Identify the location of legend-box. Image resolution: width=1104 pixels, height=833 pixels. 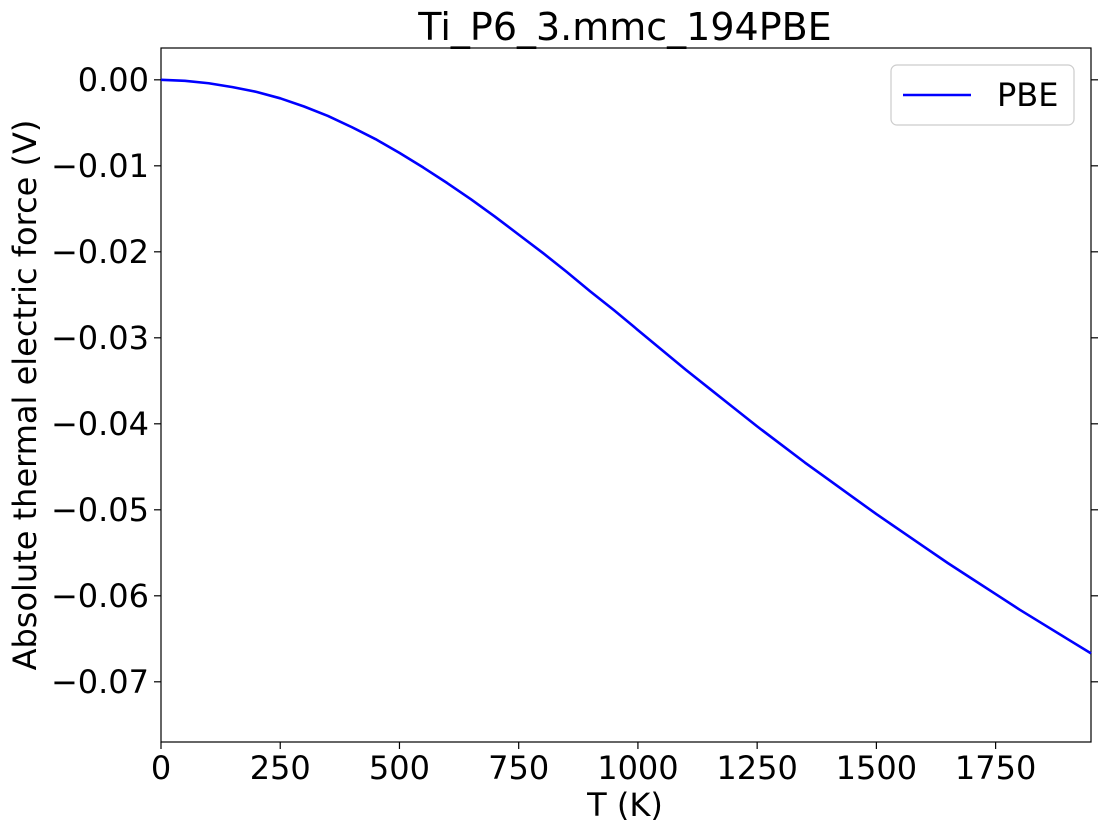
(982, 95).